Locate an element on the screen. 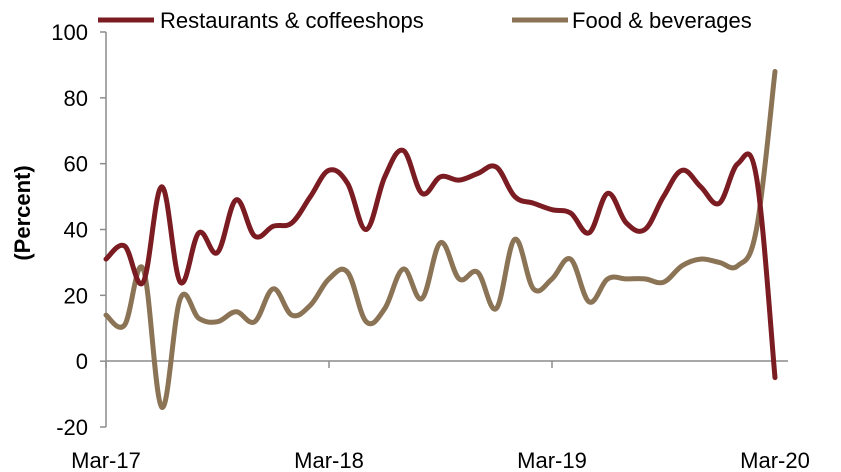  x-tick-label: Mar-17 is located at coordinates (106, 460).